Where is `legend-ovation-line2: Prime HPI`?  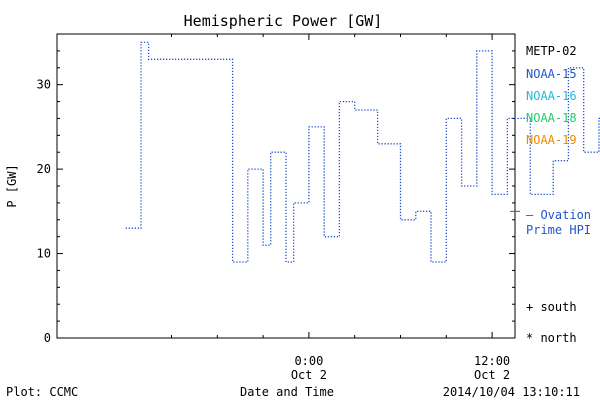 legend-ovation-line2: Prime HPI is located at coordinates (558, 230).